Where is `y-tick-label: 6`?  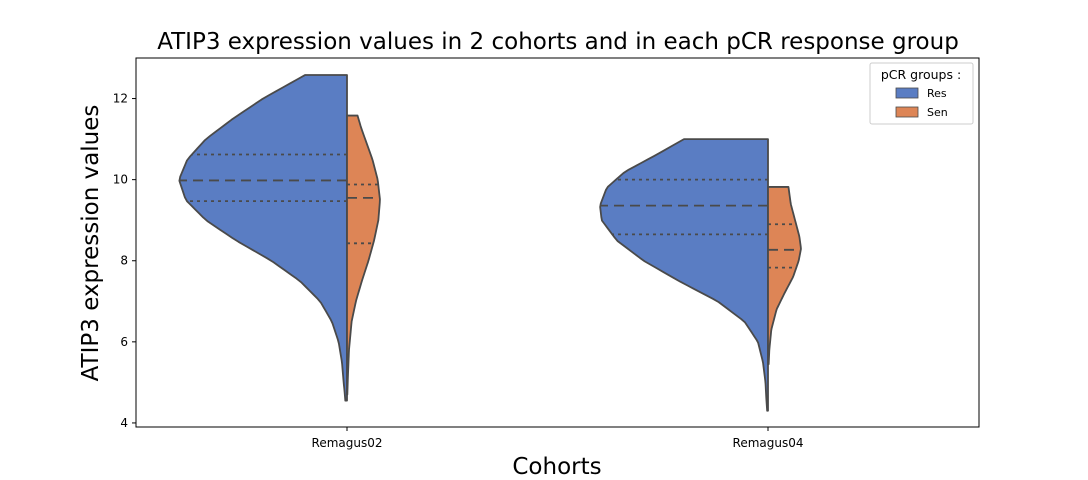 y-tick-label: 6 is located at coordinates (124, 342).